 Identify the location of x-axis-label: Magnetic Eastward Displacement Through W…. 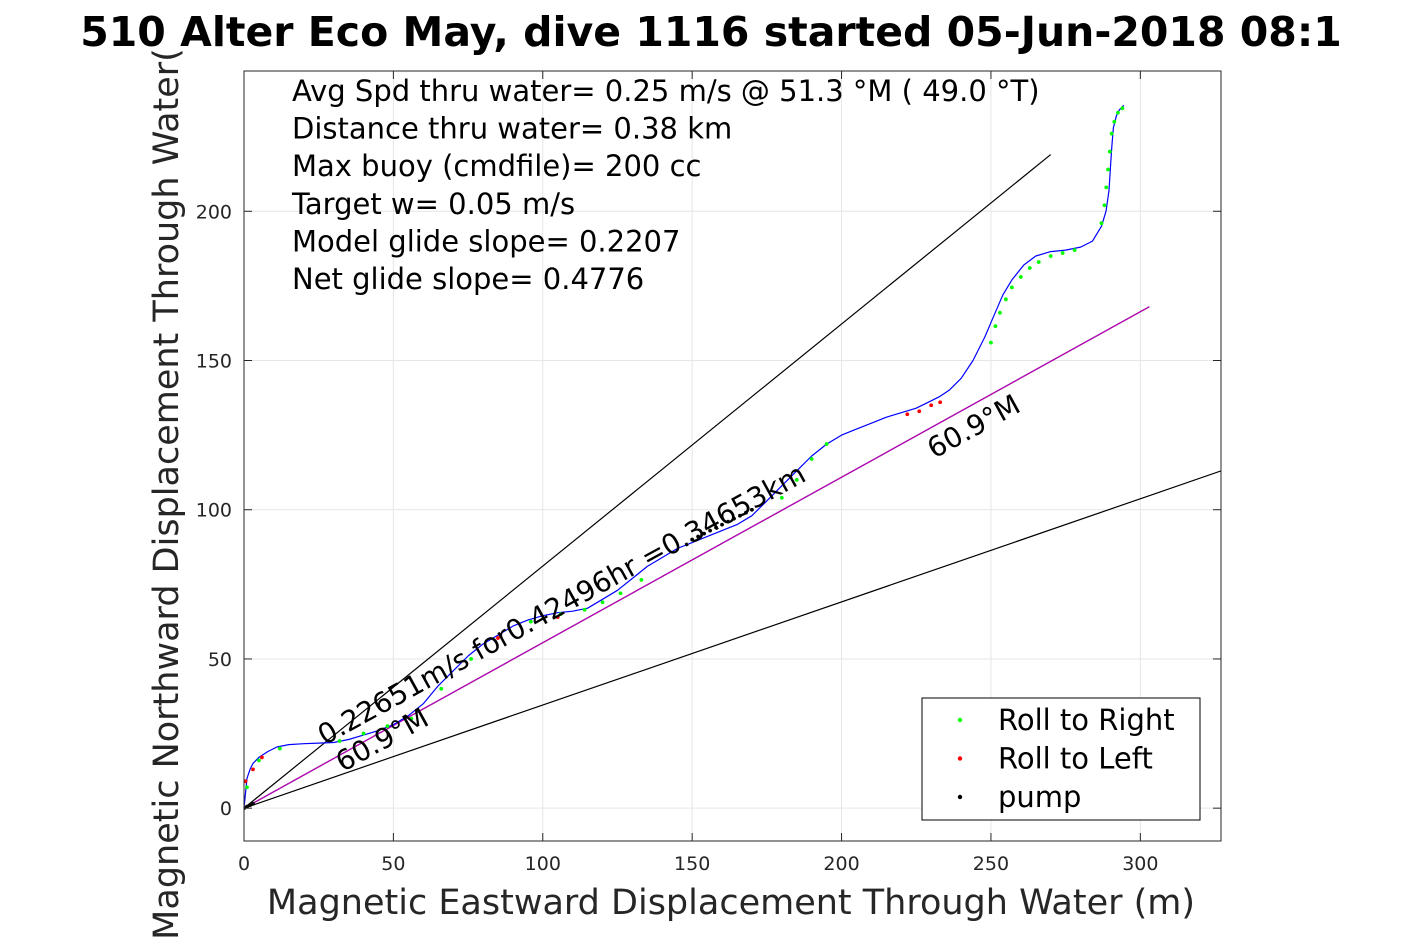
(731, 903).